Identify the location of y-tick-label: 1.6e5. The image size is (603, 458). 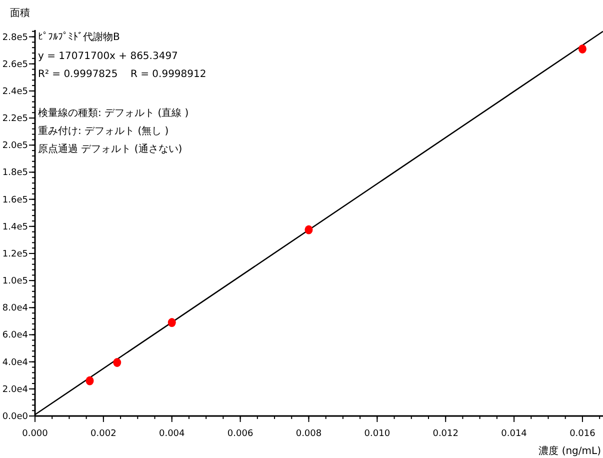
(15, 200).